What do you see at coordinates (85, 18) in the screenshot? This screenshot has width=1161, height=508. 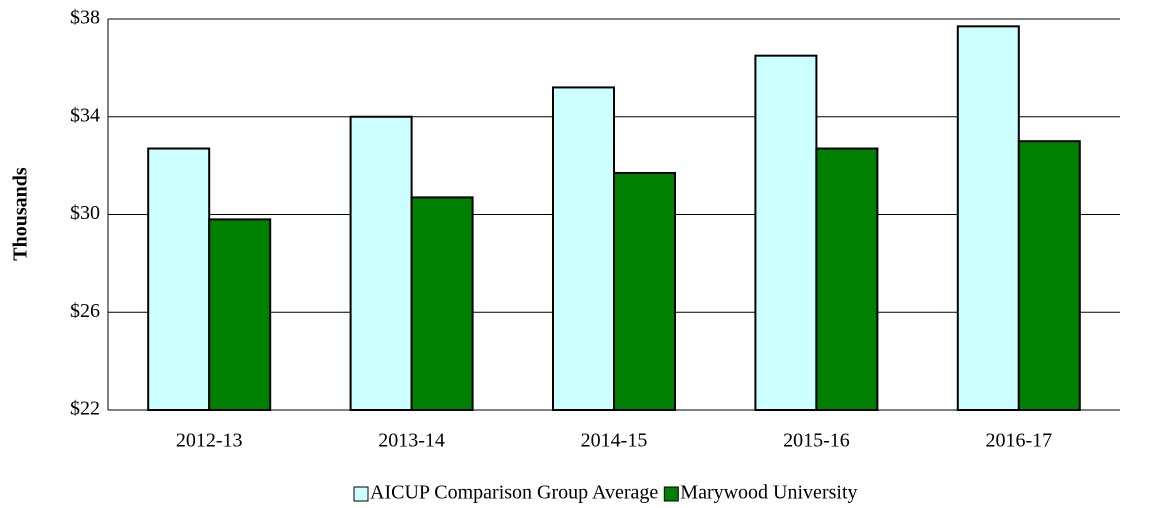 I see `y-tick-label: $38` at bounding box center [85, 18].